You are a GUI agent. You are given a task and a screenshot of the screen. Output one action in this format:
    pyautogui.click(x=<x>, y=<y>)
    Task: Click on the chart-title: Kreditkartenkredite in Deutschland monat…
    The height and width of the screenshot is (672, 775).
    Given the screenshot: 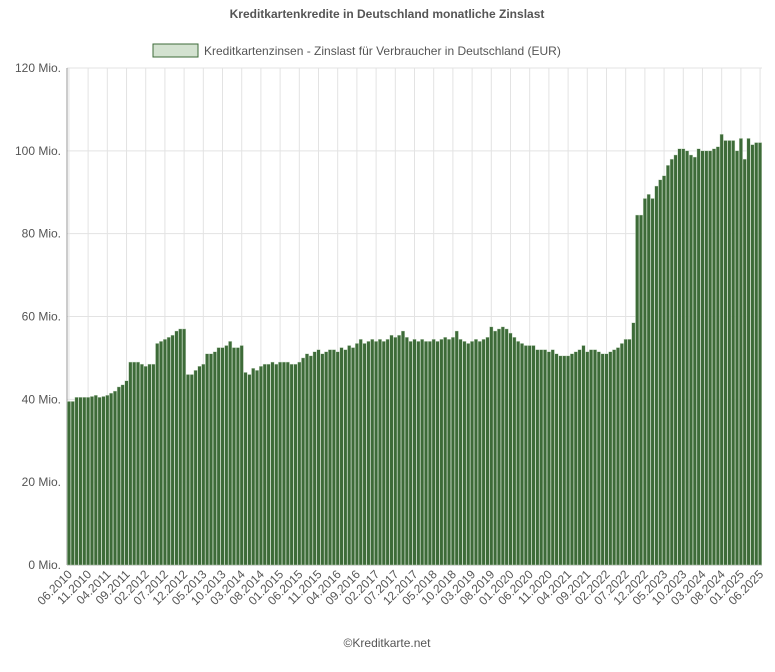 What is the action you would take?
    pyautogui.click(x=387, y=14)
    